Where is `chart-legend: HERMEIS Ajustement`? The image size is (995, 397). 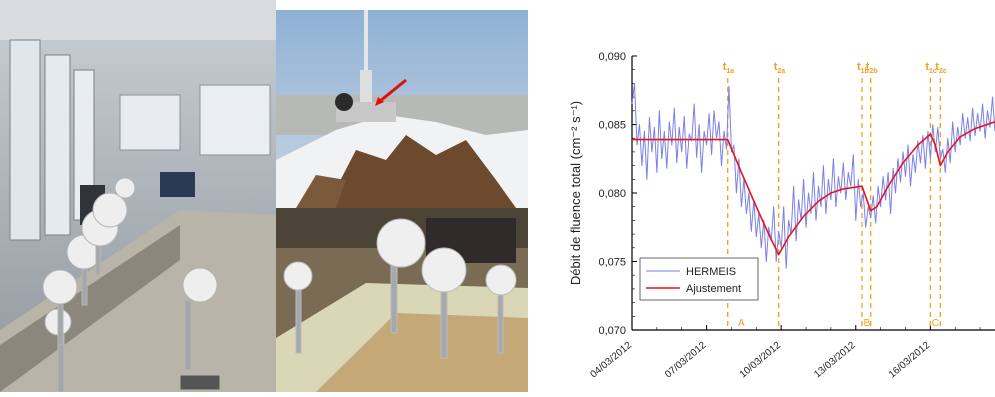
chart-legend: HERMEIS Ajustement is located at coordinates (699, 279).